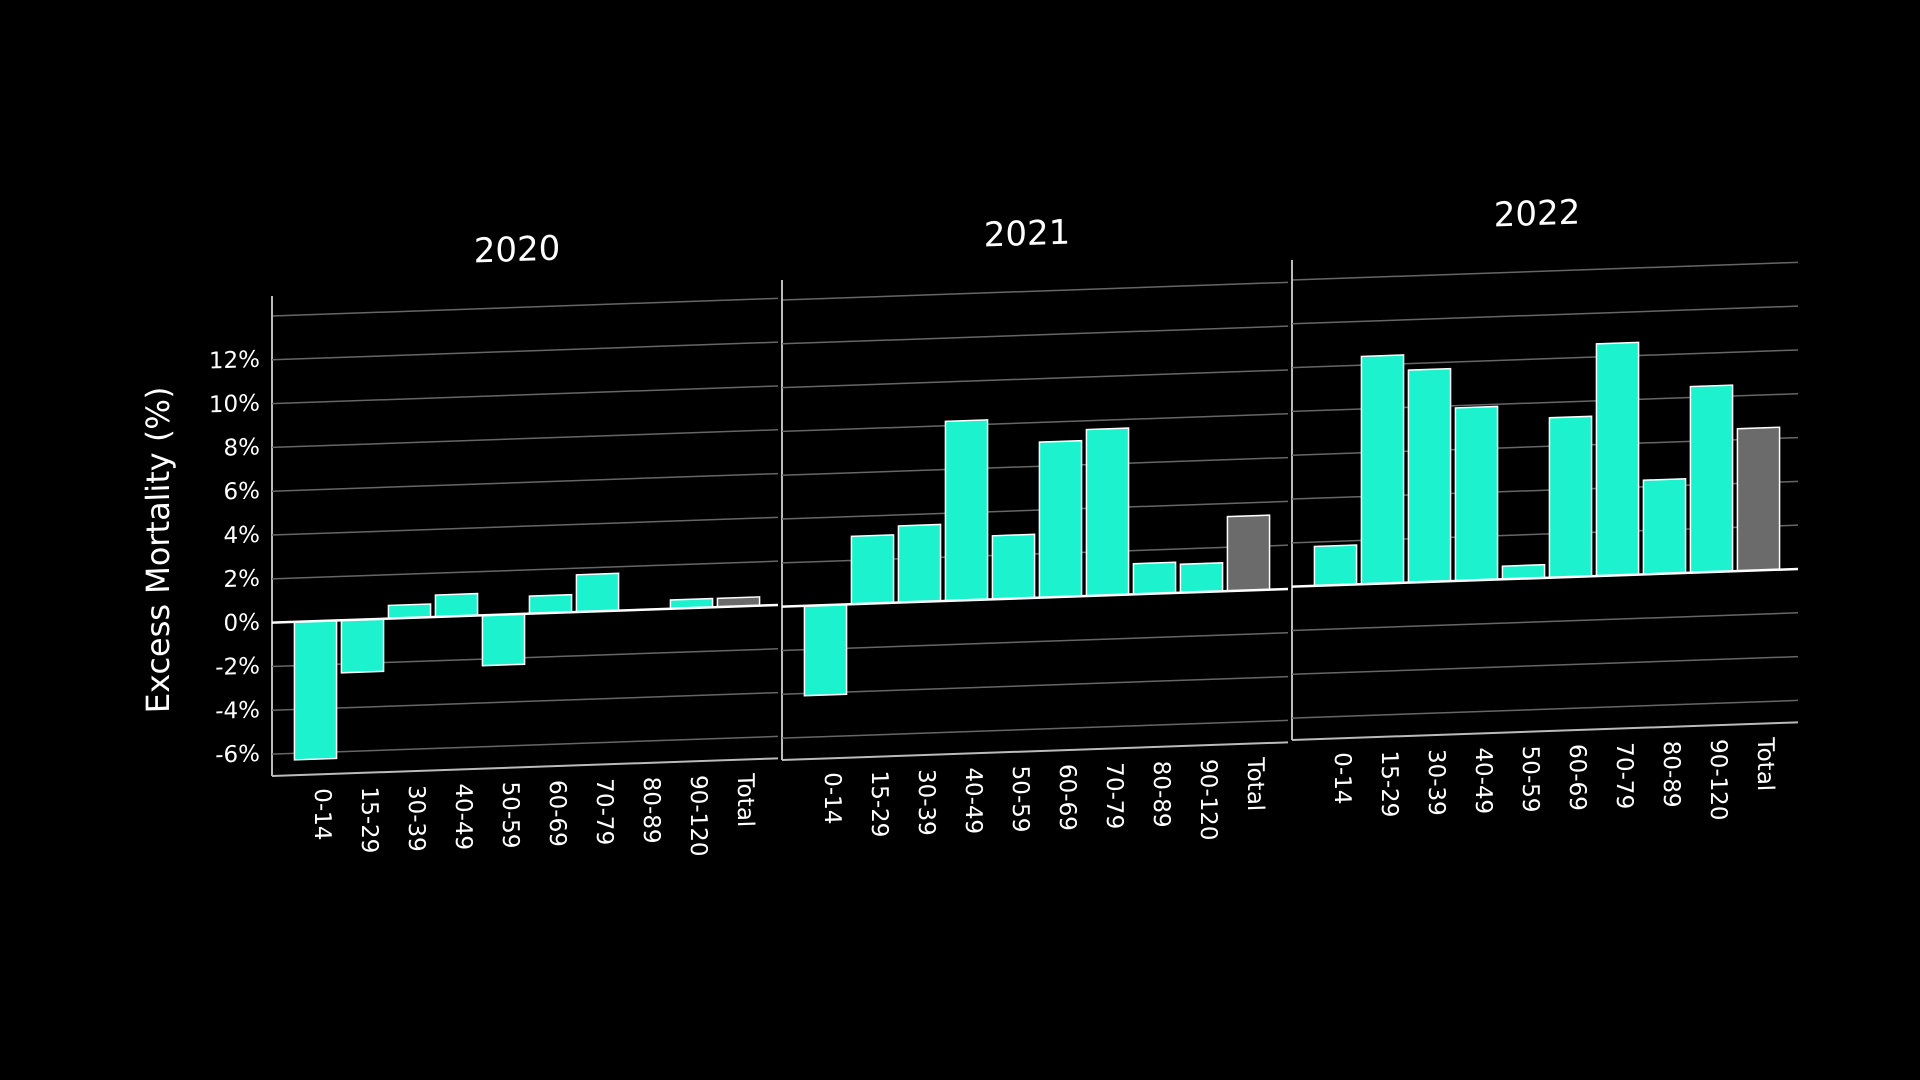 This screenshot has height=1080, width=1920. I want to click on y-tick-label: -2%, so click(237, 667).